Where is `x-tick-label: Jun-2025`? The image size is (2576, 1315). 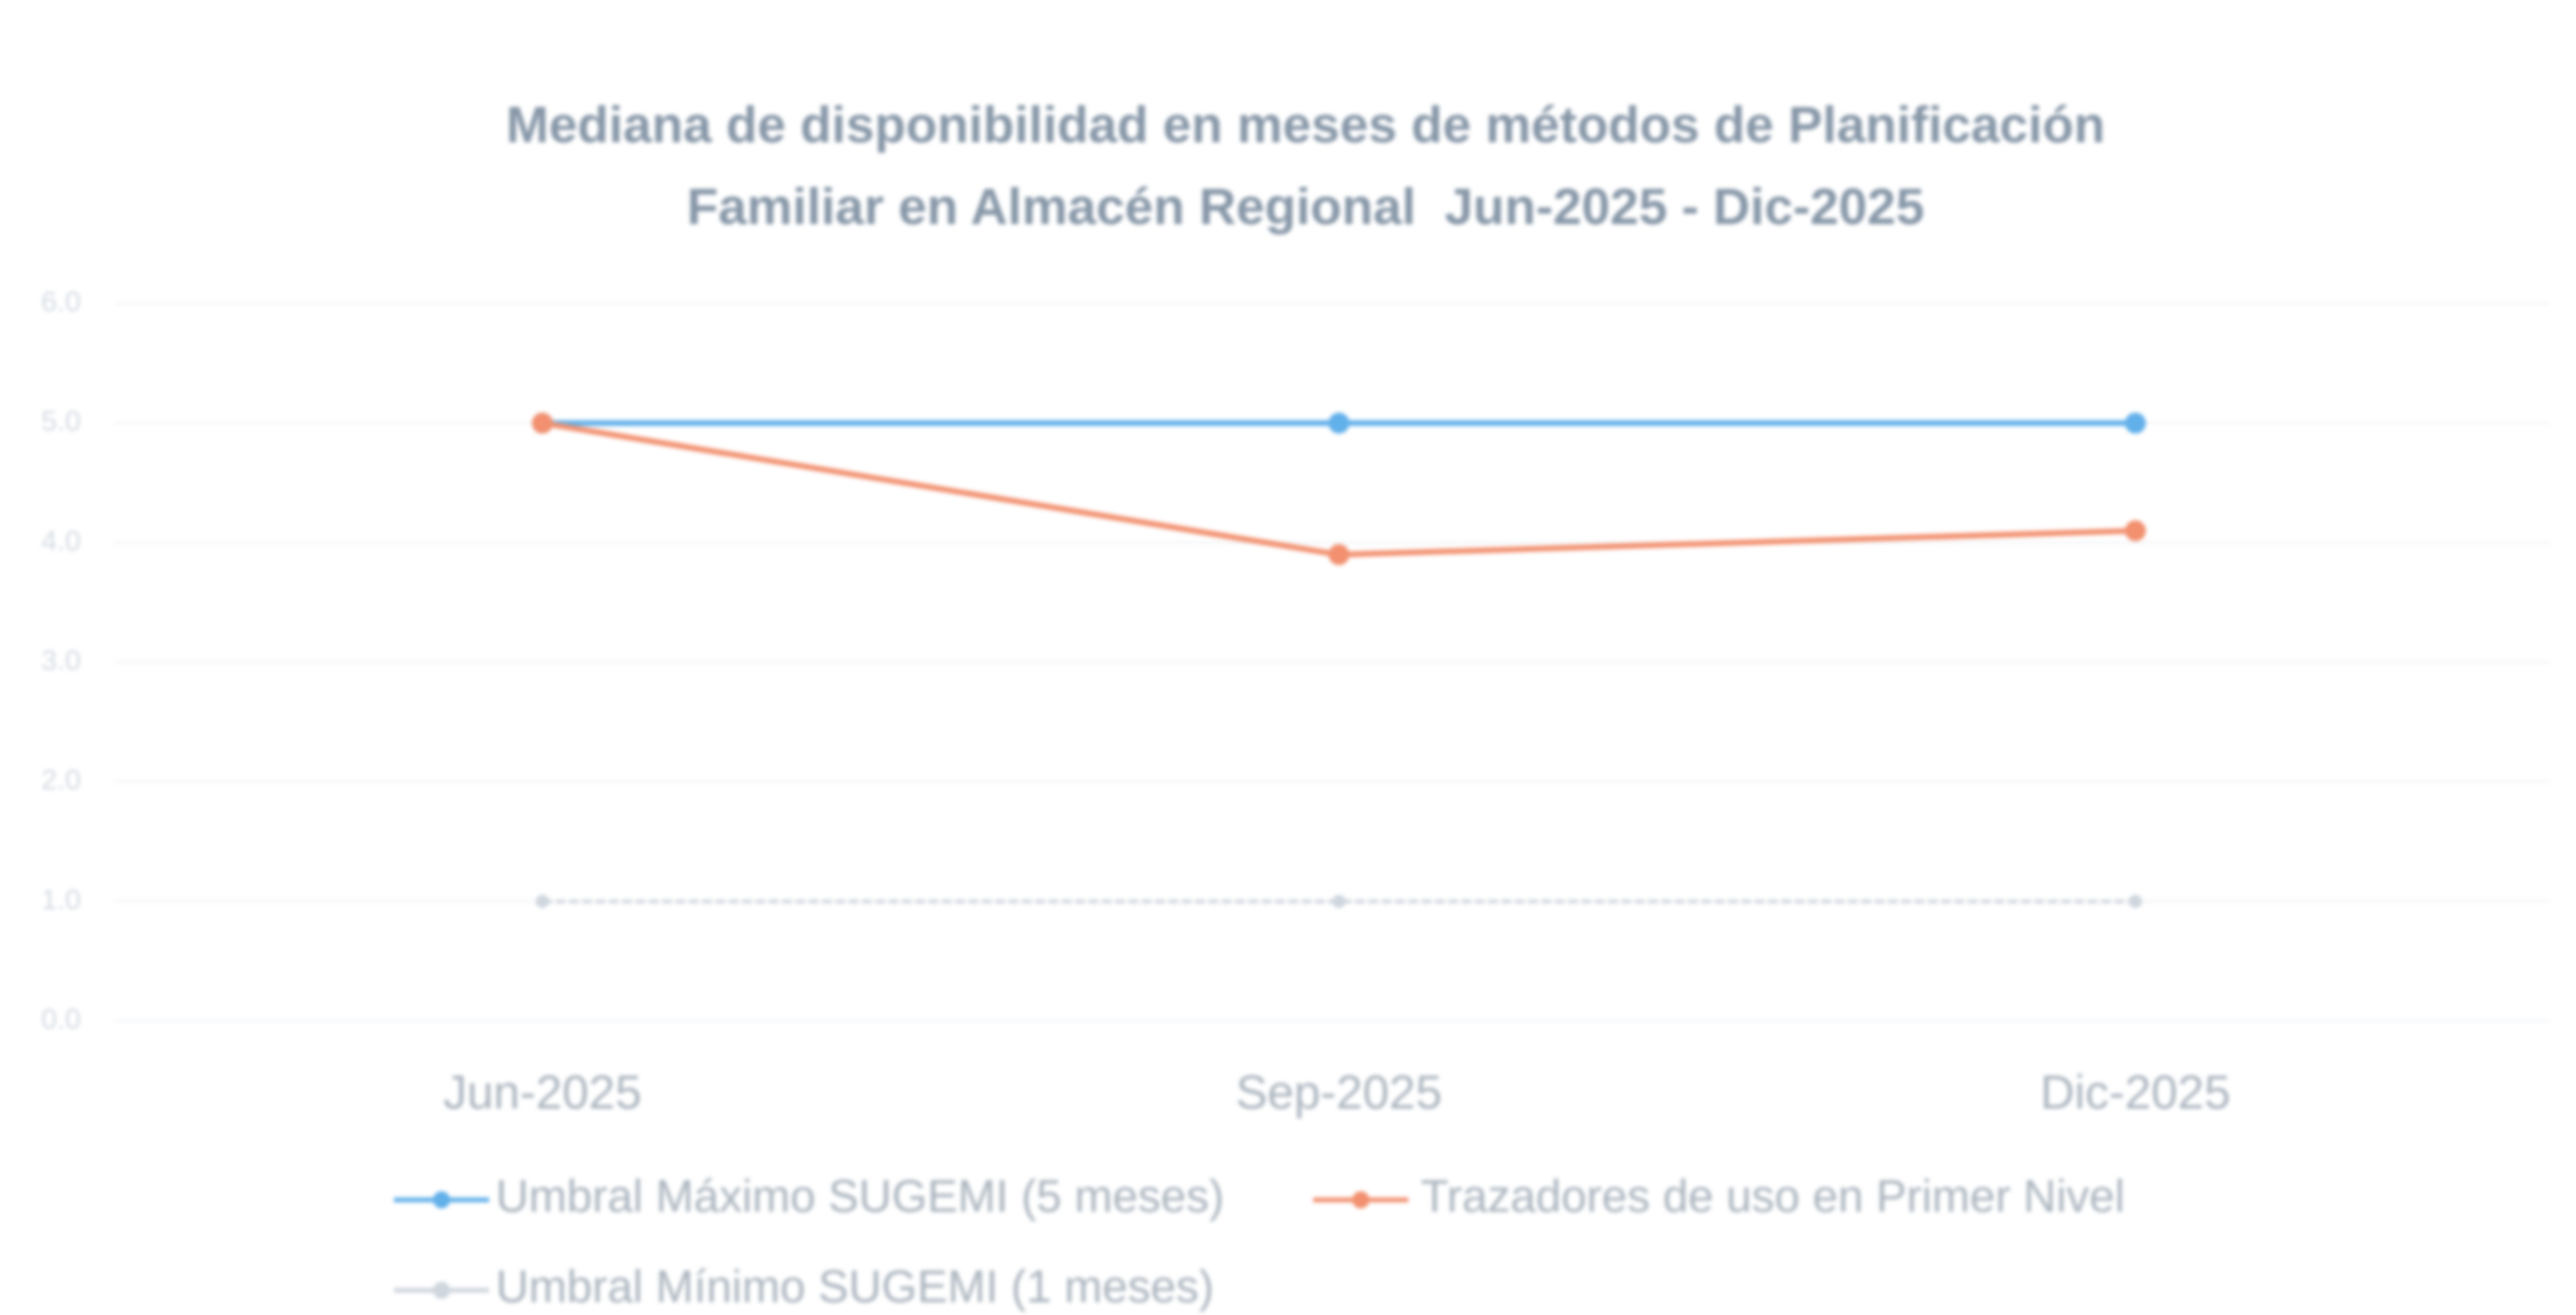
x-tick-label: Jun-2025 is located at coordinates (542, 1092).